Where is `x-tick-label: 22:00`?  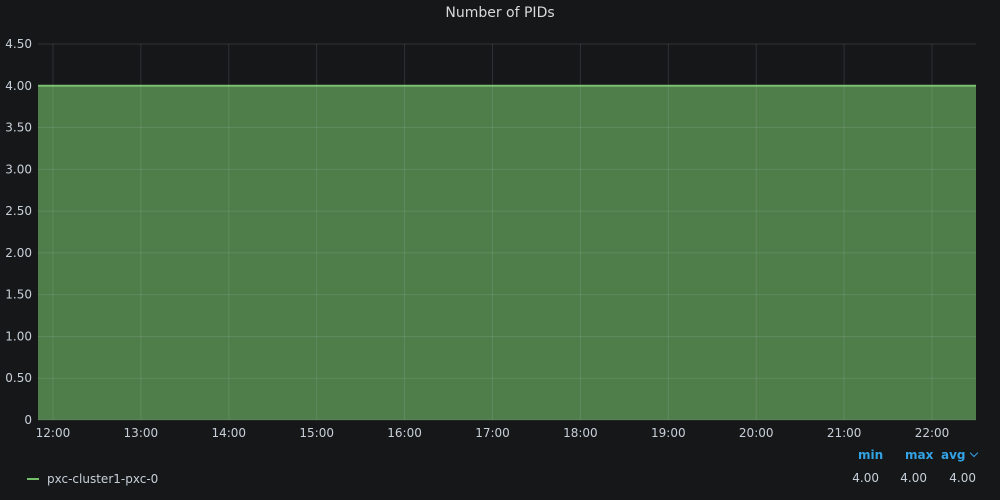
x-tick-label: 22:00 is located at coordinates (932, 433).